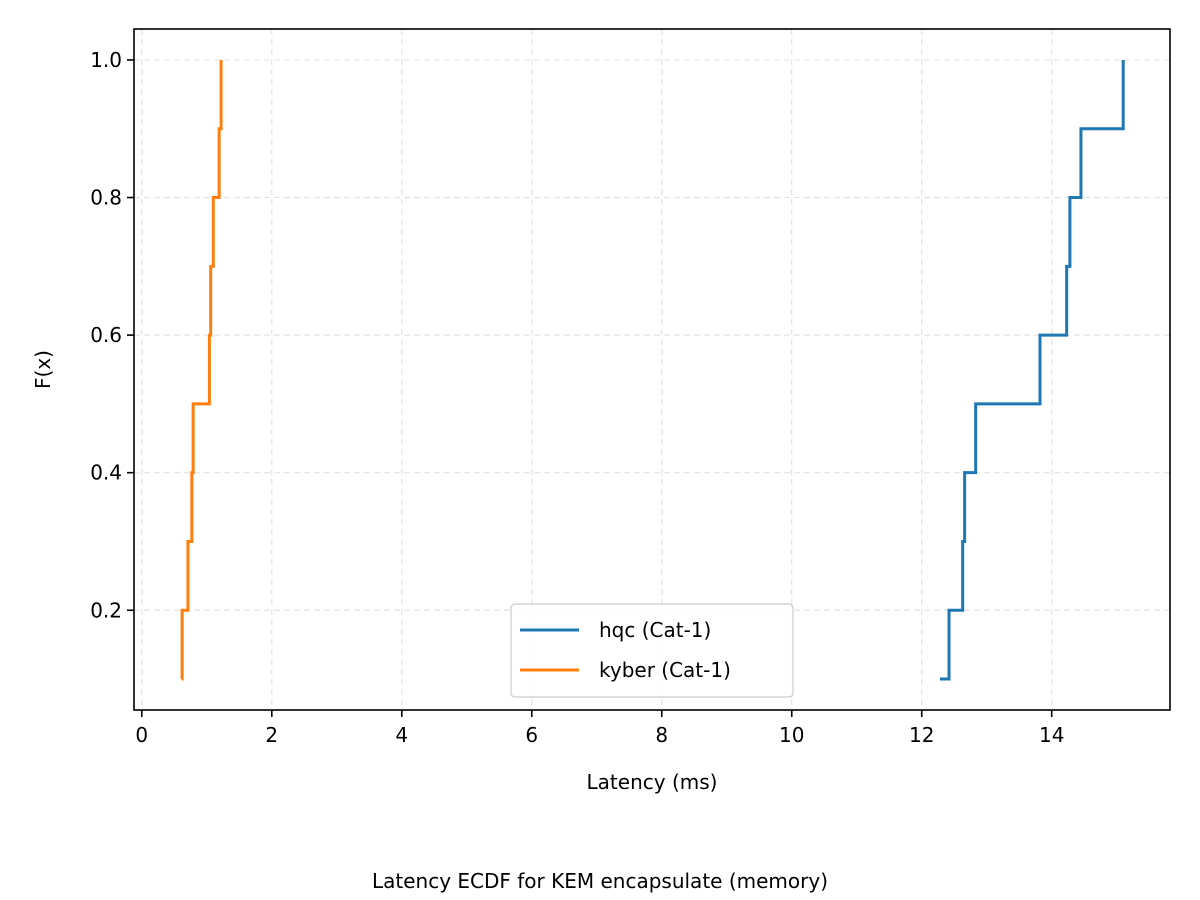 The height and width of the screenshot is (900, 1200). Describe the element at coordinates (665, 670) in the screenshot. I see `legend-label-kyber: kyber (Cat-1)` at that location.